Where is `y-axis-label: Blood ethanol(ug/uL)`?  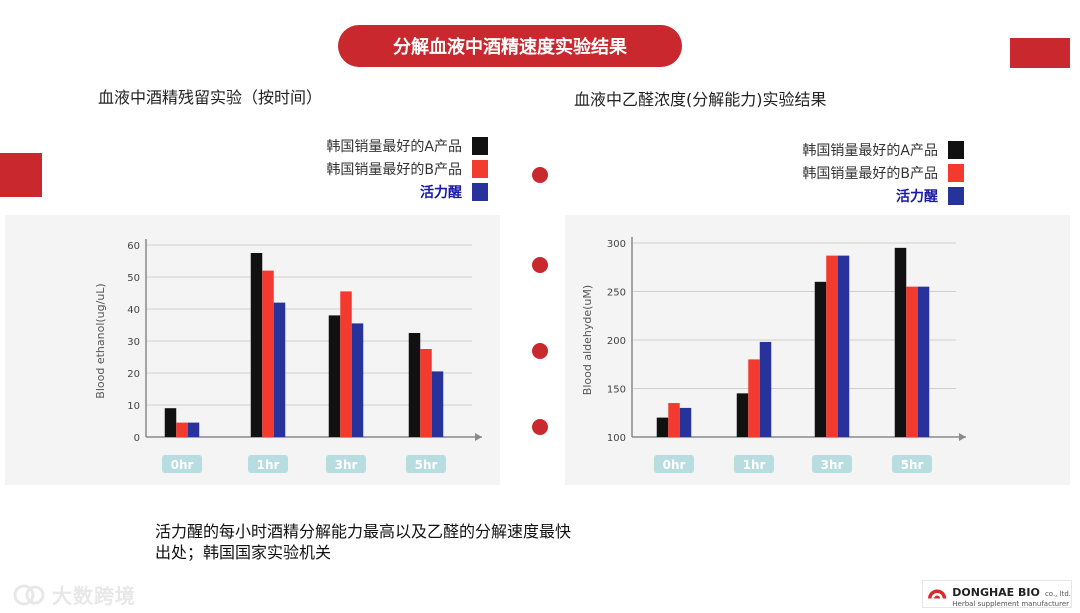 y-axis-label: Blood ethanol(ug/uL) is located at coordinates (100, 340).